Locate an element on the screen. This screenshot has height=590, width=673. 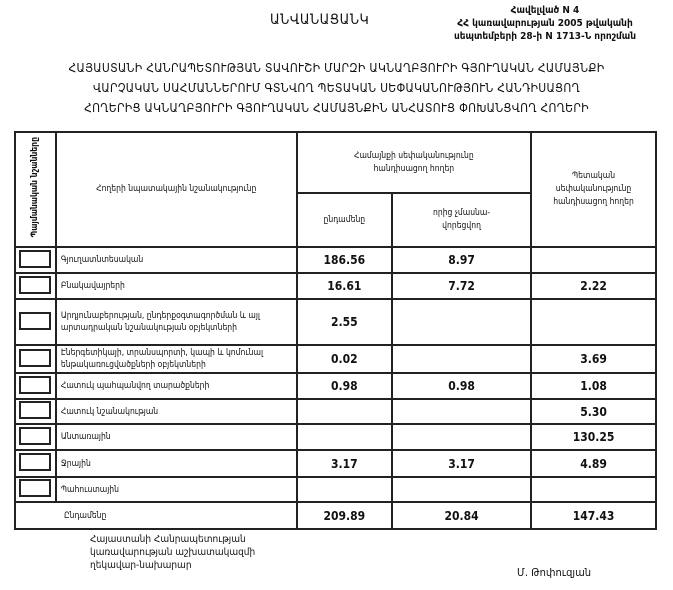
row-label: Բնակավայրերի is located at coordinates (176, 286).